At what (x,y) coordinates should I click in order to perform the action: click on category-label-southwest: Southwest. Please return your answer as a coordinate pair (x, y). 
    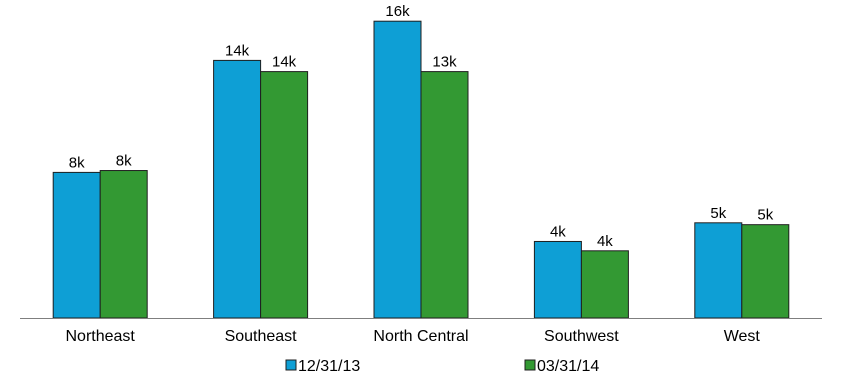
    Looking at the image, I should click on (581, 336).